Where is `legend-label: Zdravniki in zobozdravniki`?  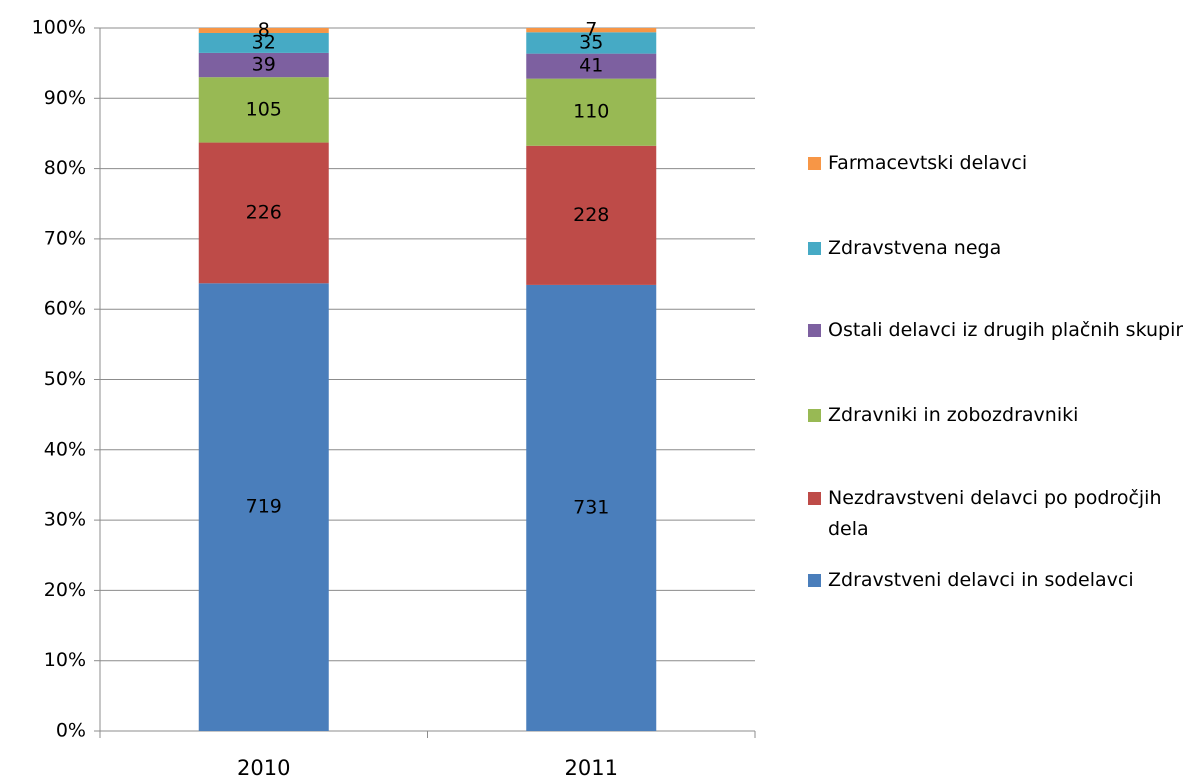 legend-label: Zdravniki in zobozdravniki is located at coordinates (953, 415).